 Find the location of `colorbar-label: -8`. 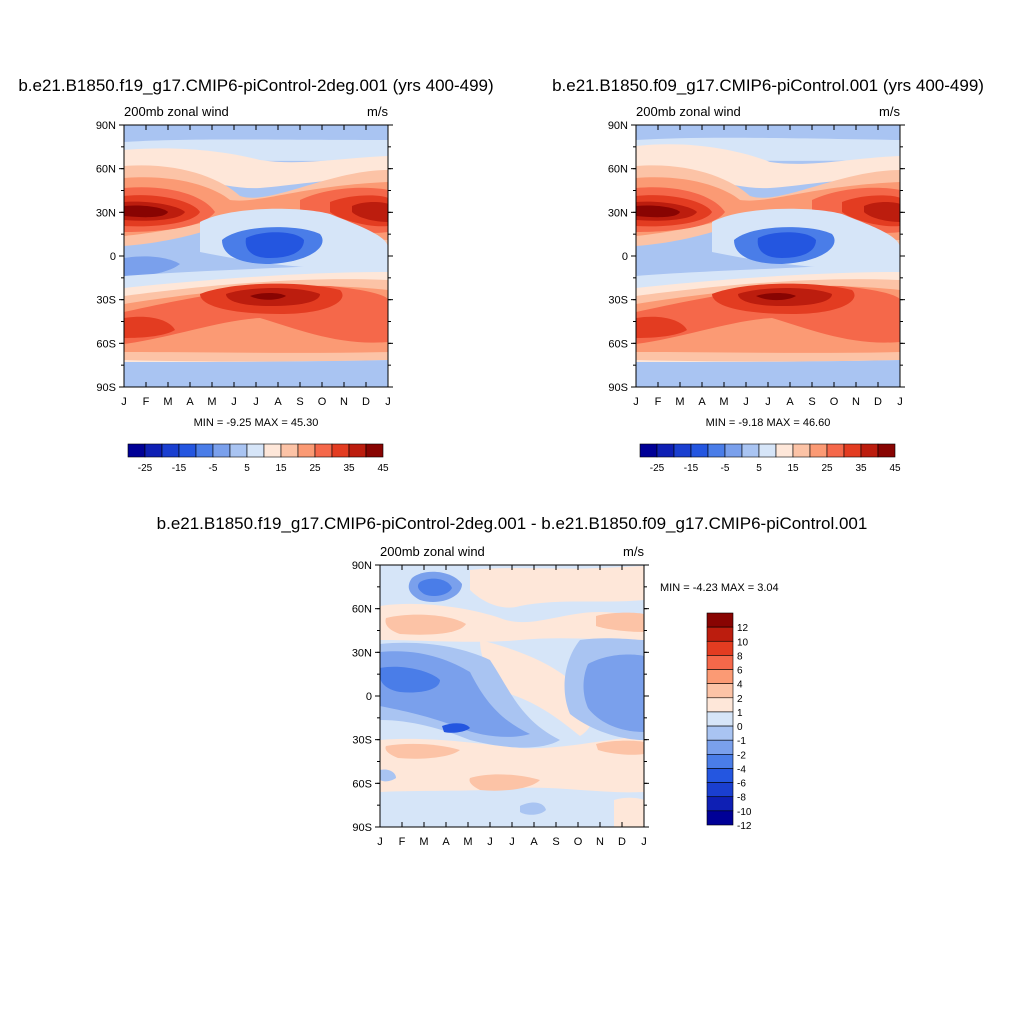

colorbar-label: -8 is located at coordinates (741, 798).